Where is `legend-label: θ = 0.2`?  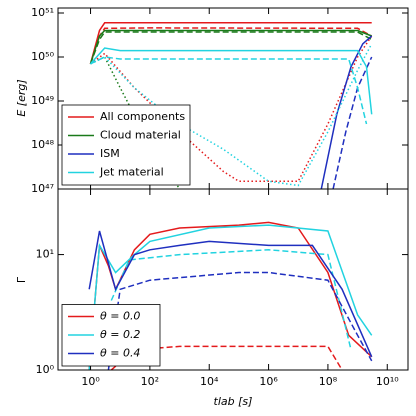 legend-label: θ = 0.2 is located at coordinates (120, 334).